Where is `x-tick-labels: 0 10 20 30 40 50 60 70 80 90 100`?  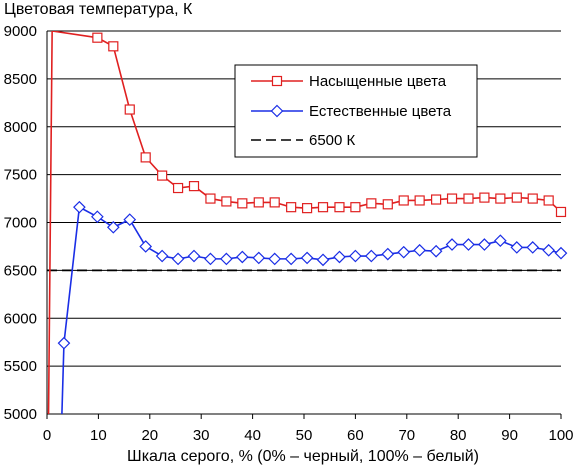 x-tick-labels: 0 10 20 30 40 50 60 70 80 90 100 is located at coordinates (308, 429).